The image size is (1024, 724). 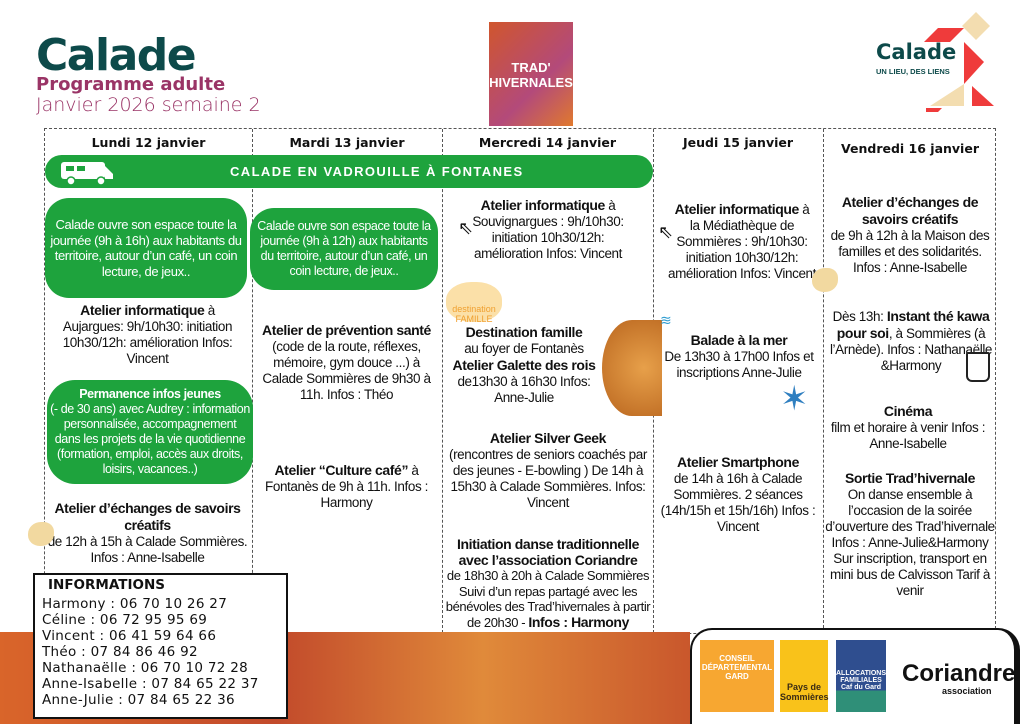 I want to click on camper-van-icon, so click(x=87, y=174).